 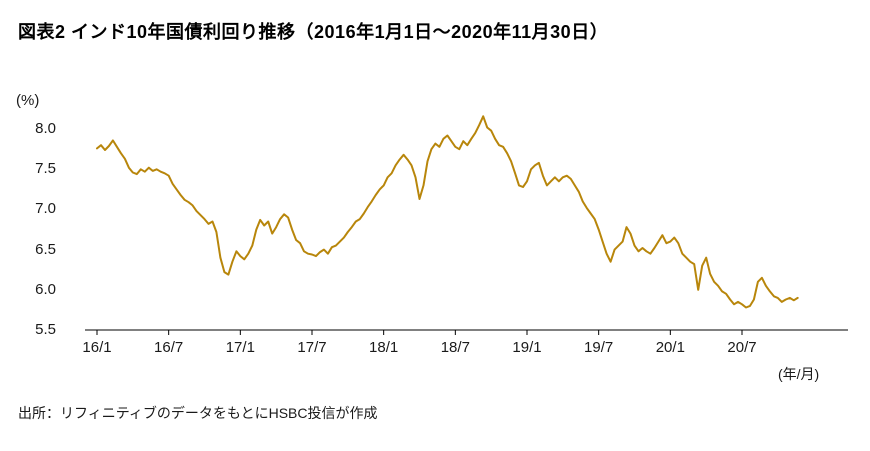 I want to click on x-tick-label: 18/7, so click(x=455, y=347).